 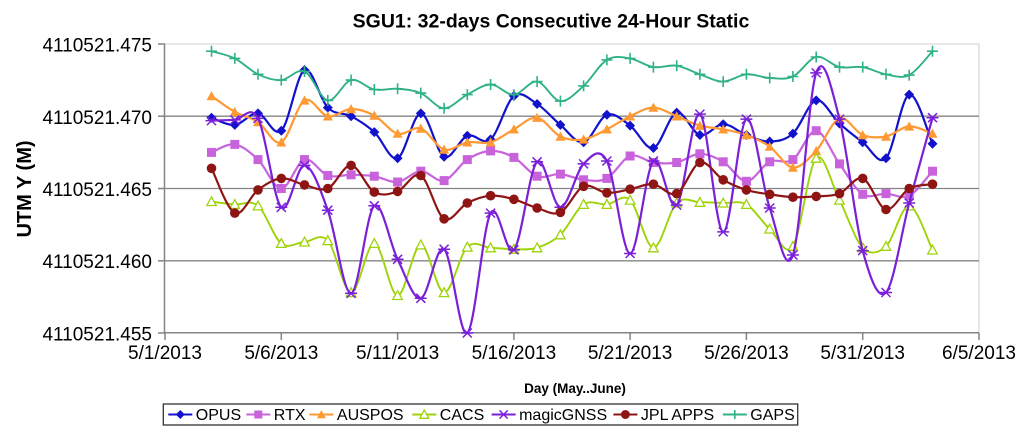 What do you see at coordinates (397, 353) in the screenshot?
I see `svg-text: 5/11/2013` at bounding box center [397, 353].